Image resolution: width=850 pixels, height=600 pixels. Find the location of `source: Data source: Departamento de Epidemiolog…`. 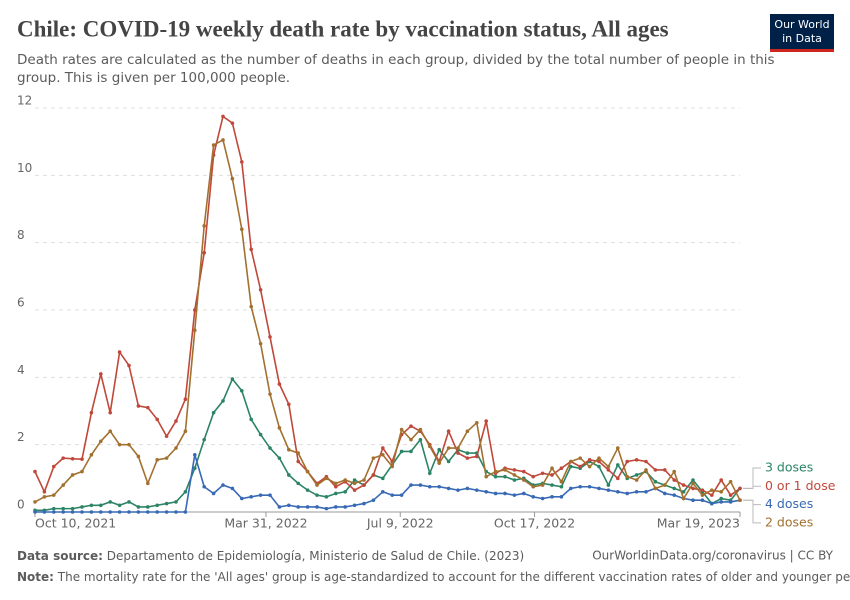

source: Data source: Departamento de Epidemiolog… is located at coordinates (270, 556).